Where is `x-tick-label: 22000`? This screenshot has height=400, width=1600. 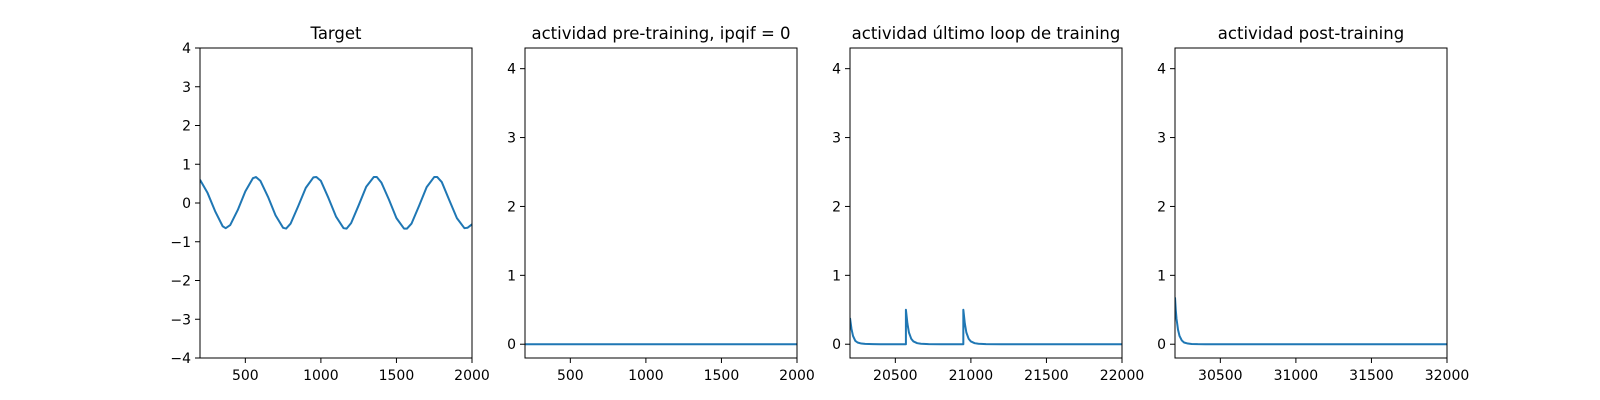
x-tick-label: 22000 is located at coordinates (1122, 376).